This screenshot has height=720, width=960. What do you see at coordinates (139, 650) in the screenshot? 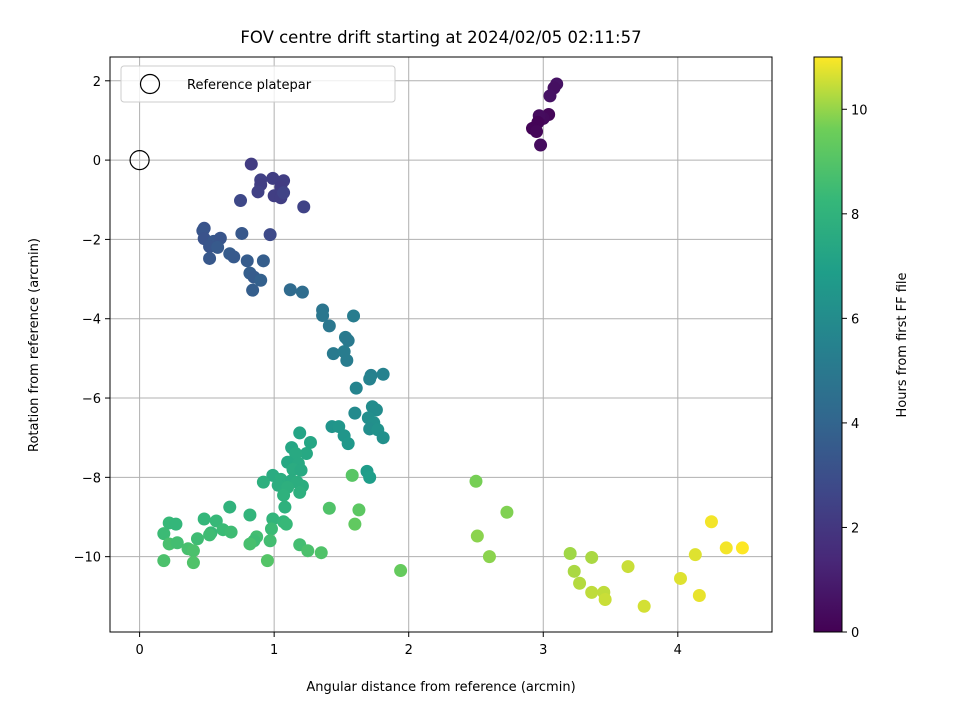
I see `x-tick-label: 0` at bounding box center [139, 650].